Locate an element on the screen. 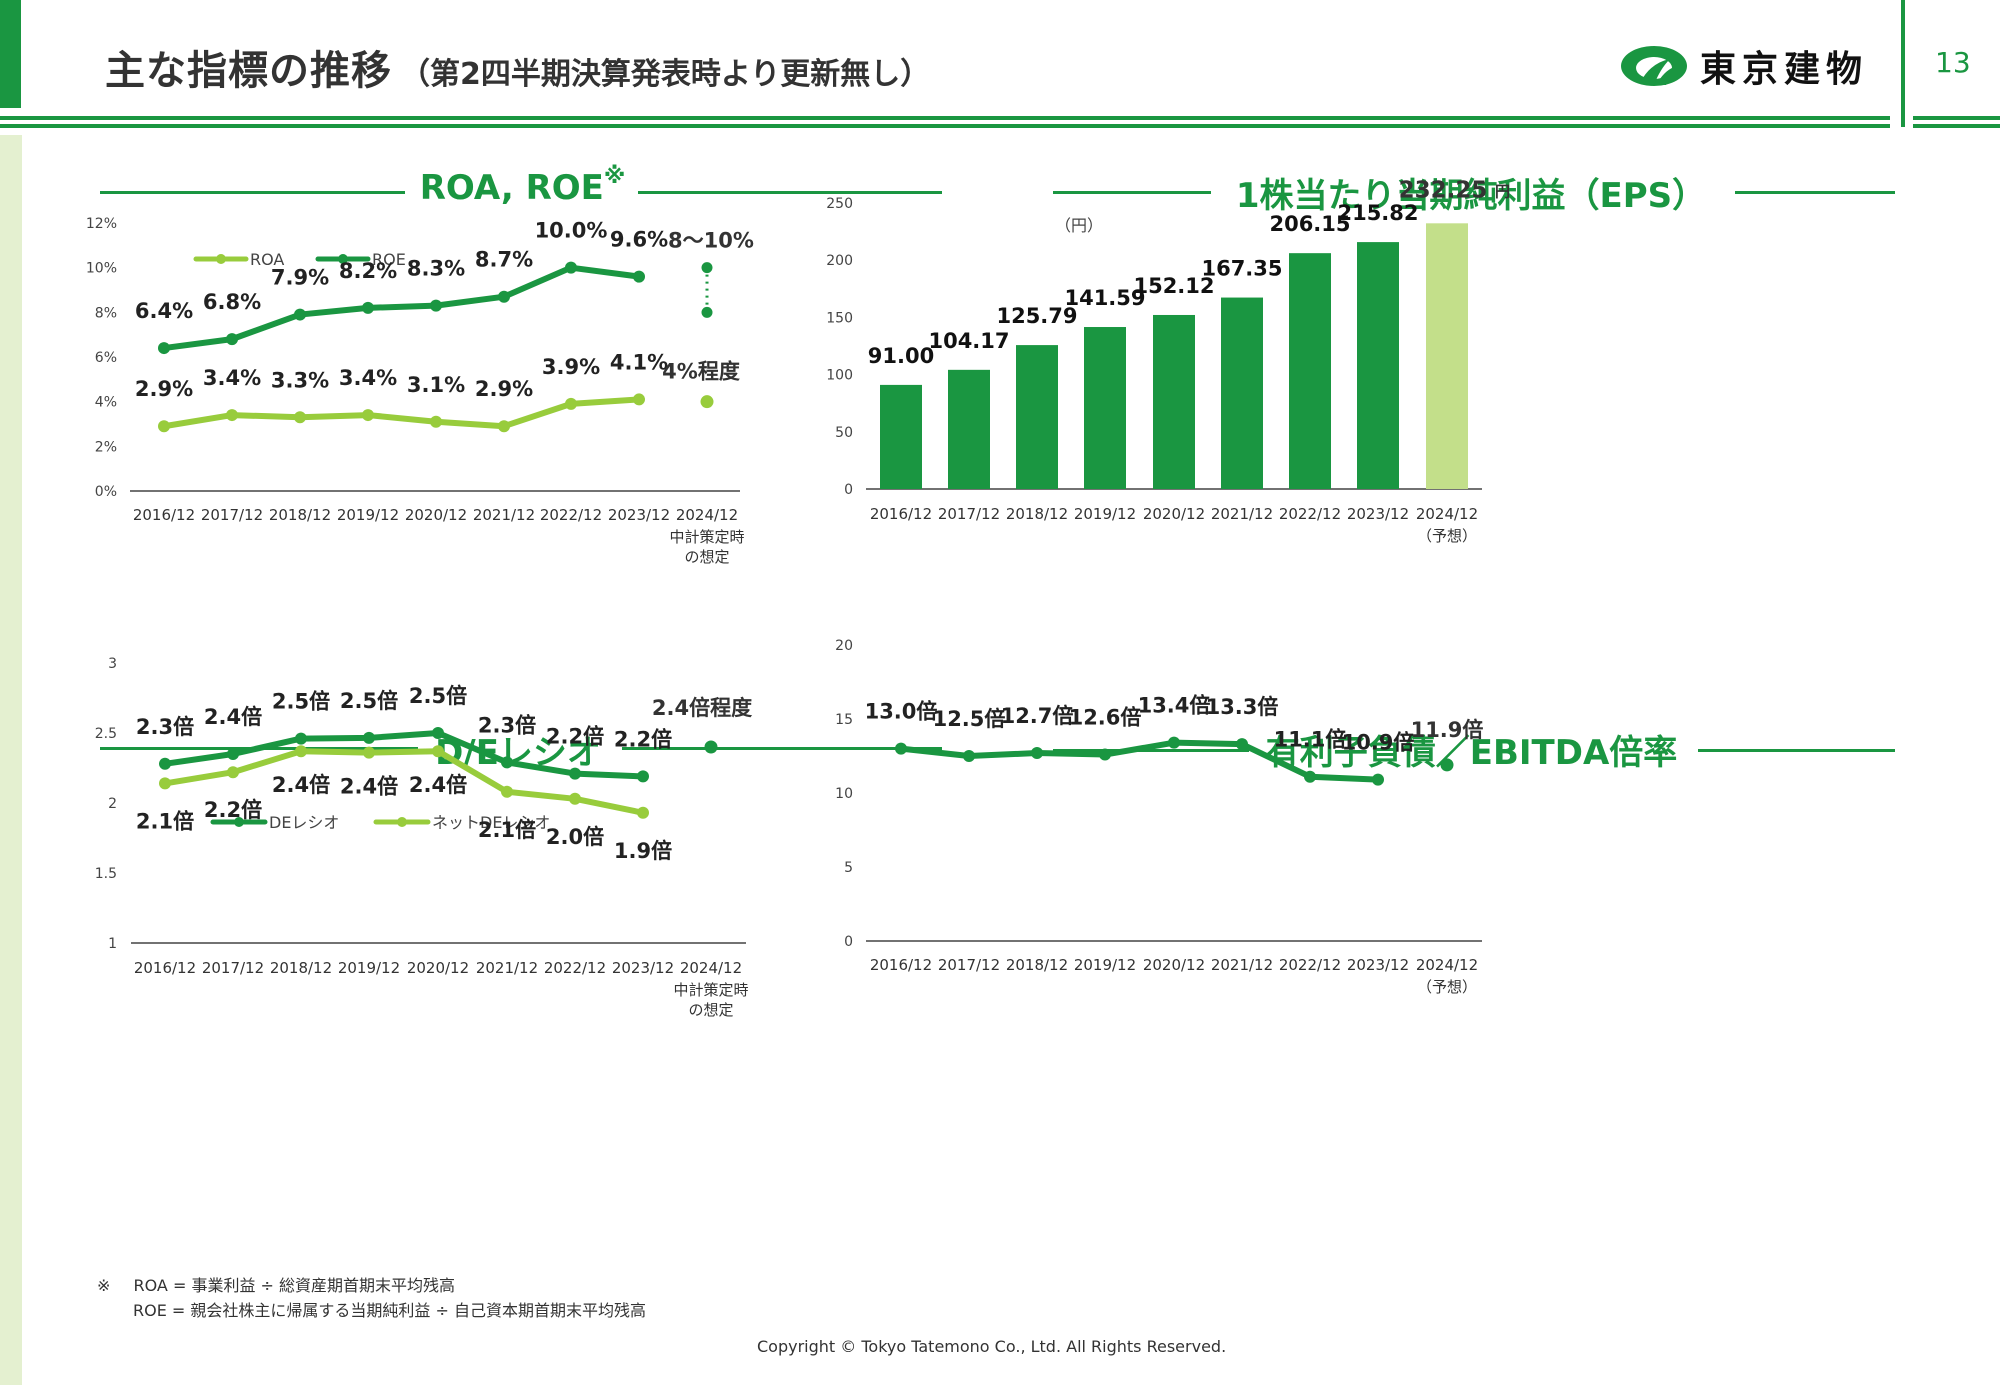 Image resolution: width=2000 pixels, height=1385 pixels. de-y-tick-label: 3 is located at coordinates (112, 664).